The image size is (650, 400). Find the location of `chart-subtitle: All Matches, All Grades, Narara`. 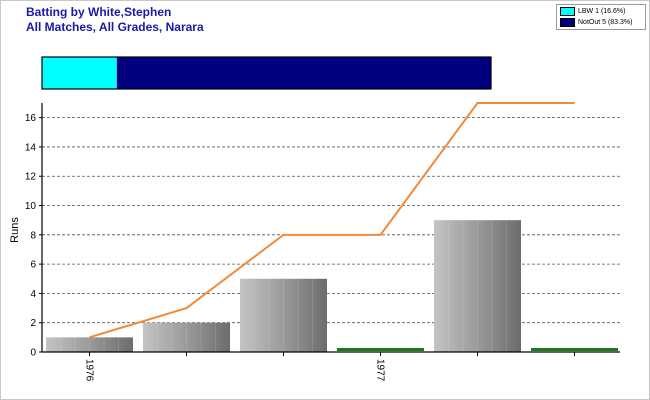

chart-subtitle: All Matches, All Grades, Narara is located at coordinates (115, 27).